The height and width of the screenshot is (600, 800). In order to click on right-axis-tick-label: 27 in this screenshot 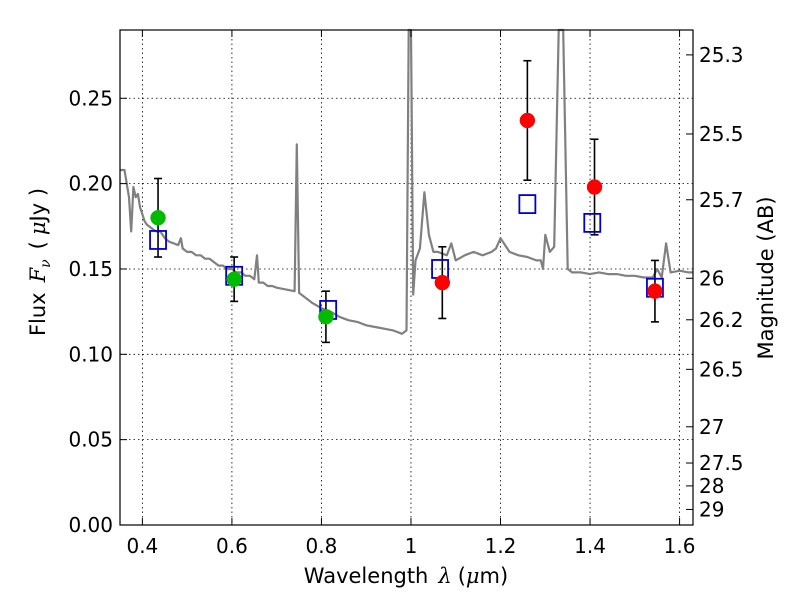, I will do `click(711, 427)`.